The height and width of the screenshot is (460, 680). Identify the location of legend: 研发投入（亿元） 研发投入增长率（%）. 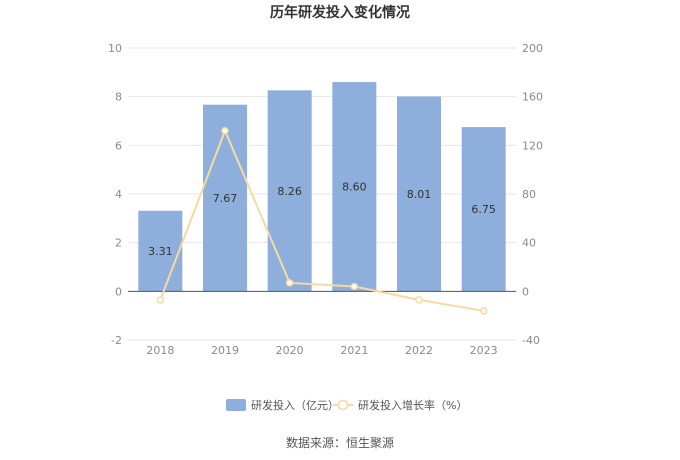
(346, 405).